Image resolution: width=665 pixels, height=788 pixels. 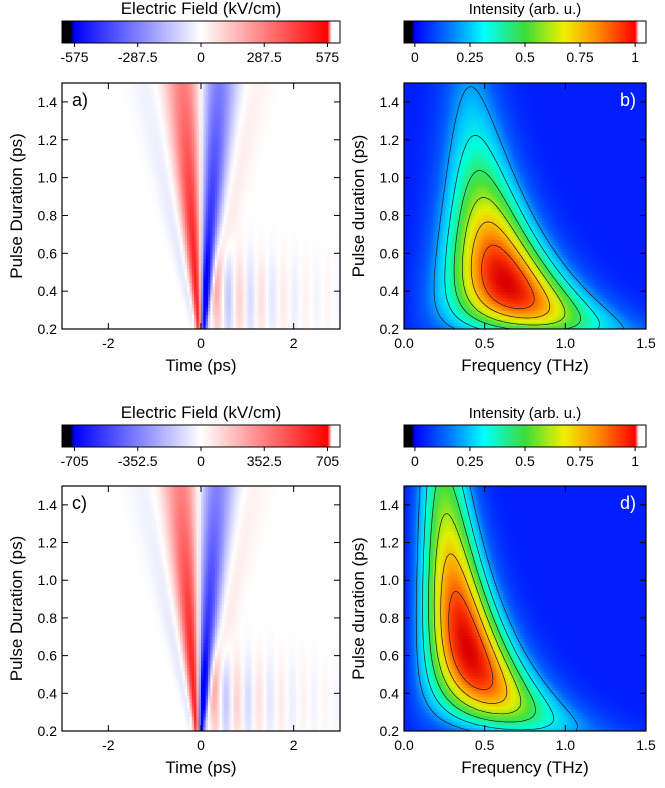 What do you see at coordinates (80, 100) in the screenshot?
I see `panel-label: a)` at bounding box center [80, 100].